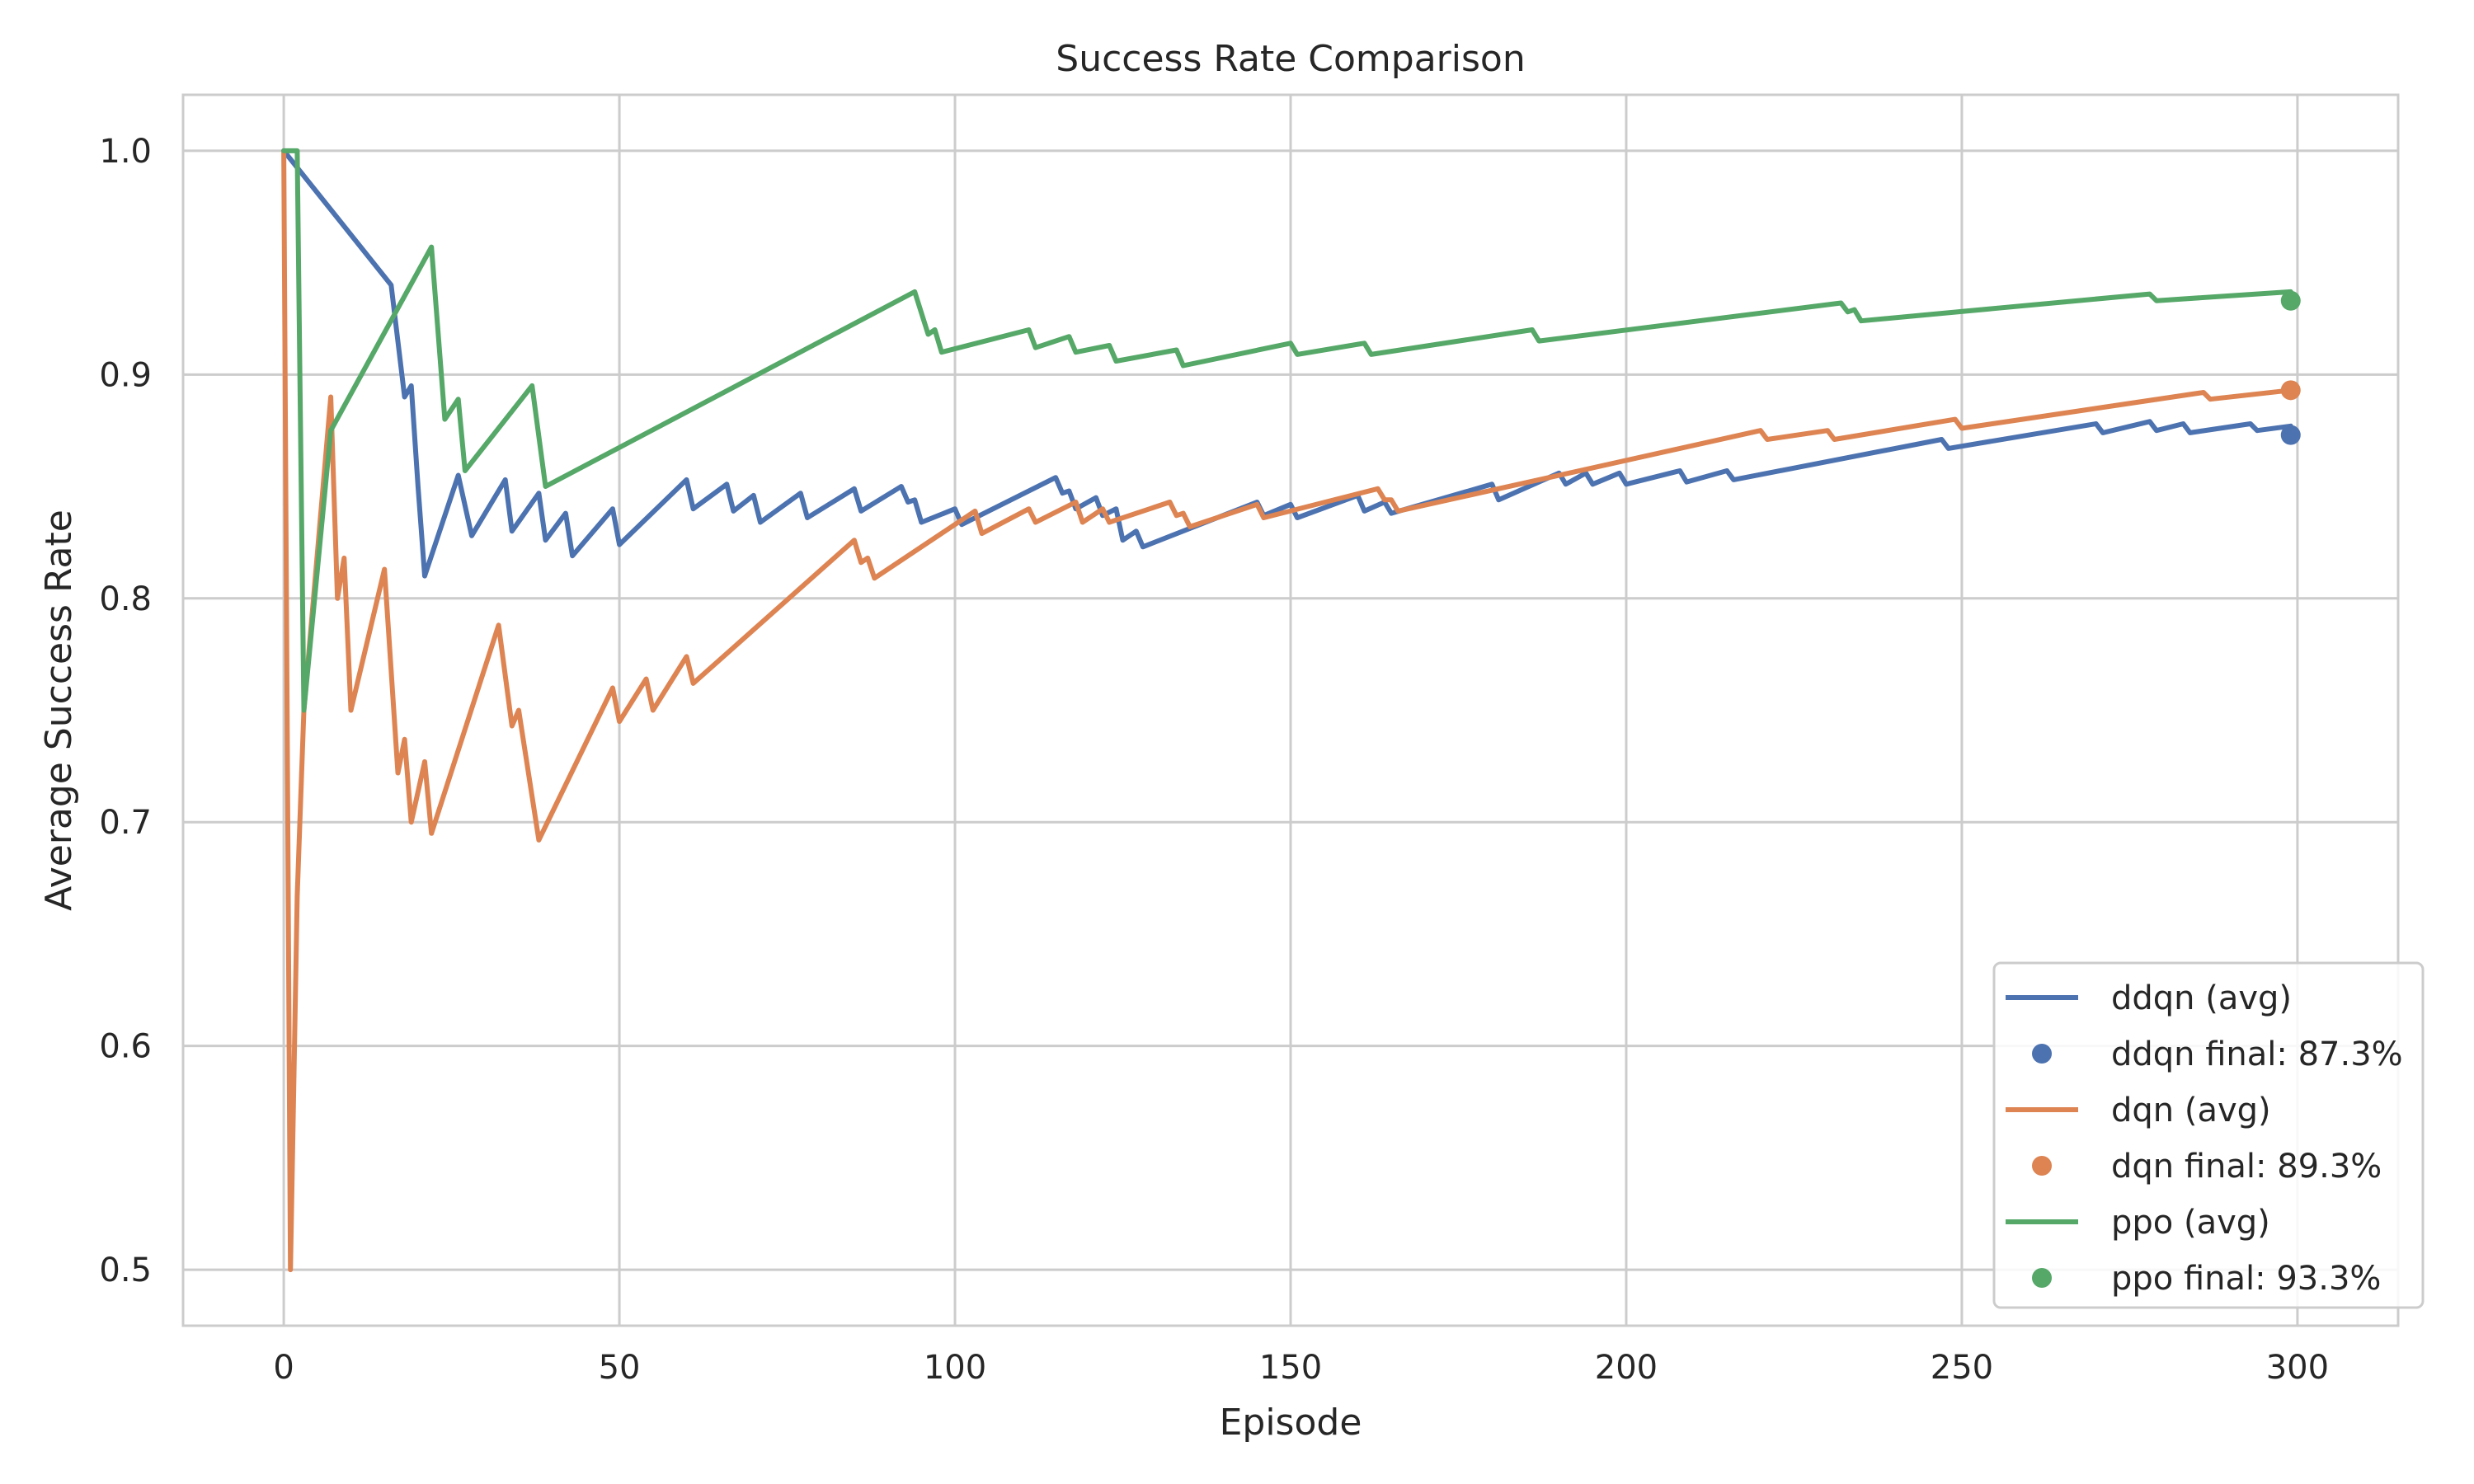 This screenshot has width=2474, height=1484. What do you see at coordinates (2201, 998) in the screenshot?
I see `legend-label: ddqn (avg)` at bounding box center [2201, 998].